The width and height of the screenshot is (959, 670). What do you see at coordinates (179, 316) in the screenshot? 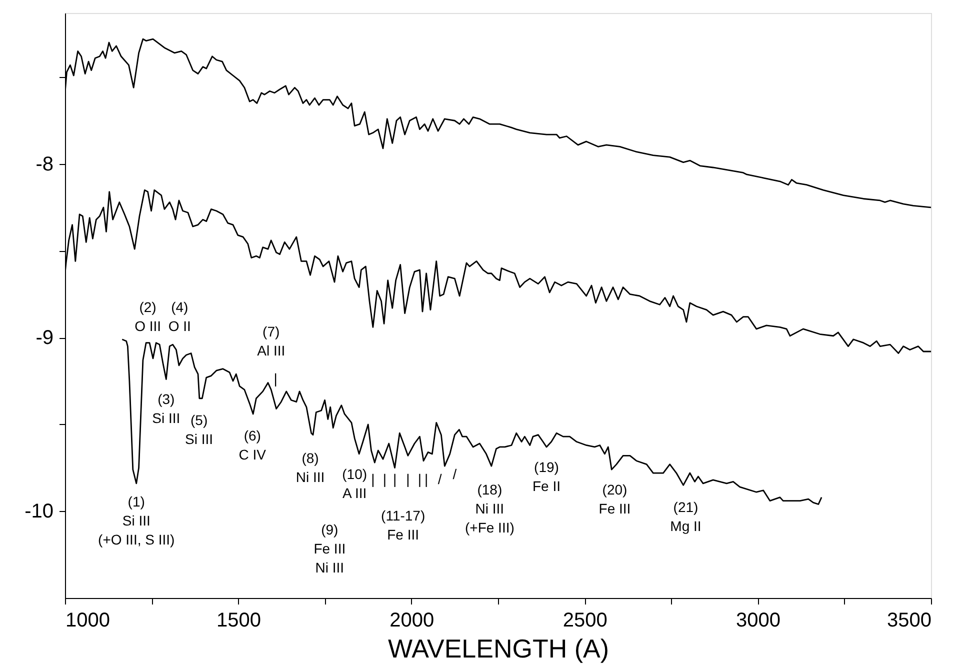
I see `annotation: (4) O II` at bounding box center [179, 316].